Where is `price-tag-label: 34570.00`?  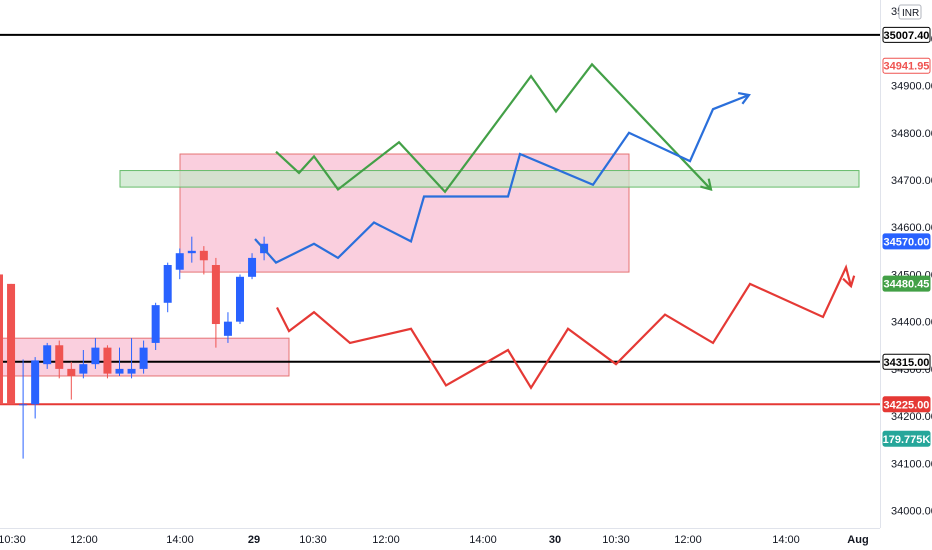
price-tag-label: 34570.00 is located at coordinates (907, 242).